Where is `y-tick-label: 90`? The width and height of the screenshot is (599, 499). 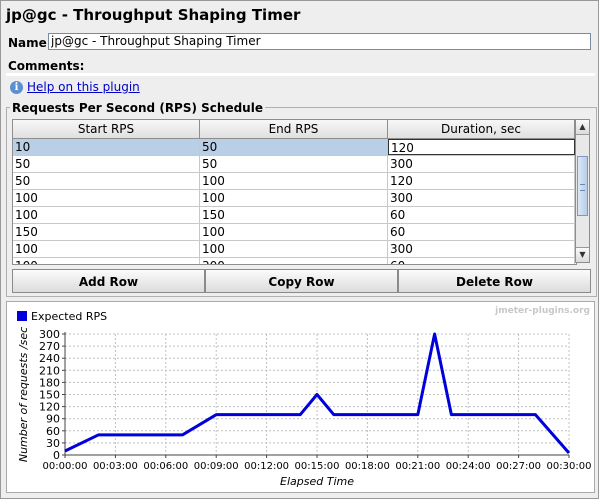
y-tick-label: 90 is located at coordinates (53, 419).